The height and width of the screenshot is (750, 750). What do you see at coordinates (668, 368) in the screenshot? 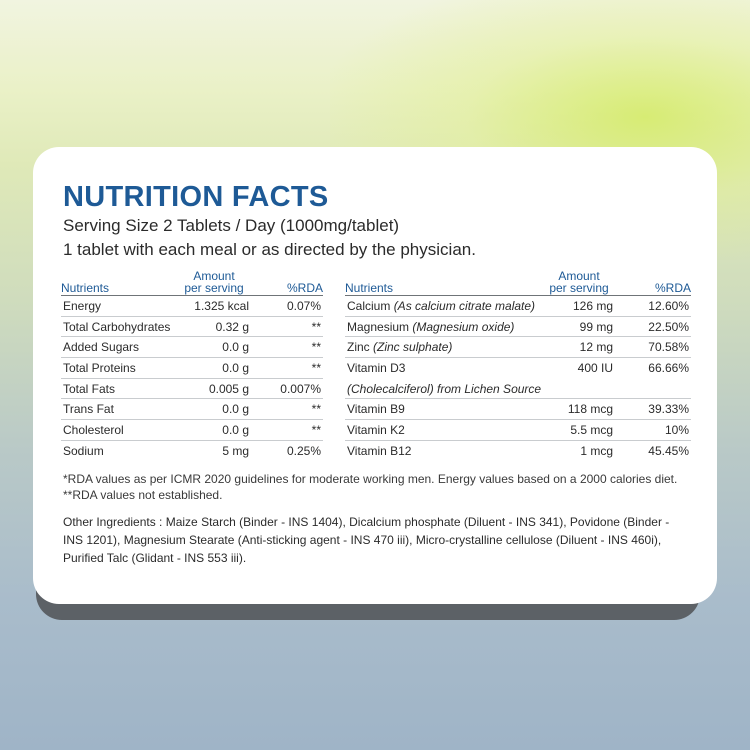
I see `nutrient-rda: 66.66%` at bounding box center [668, 368].